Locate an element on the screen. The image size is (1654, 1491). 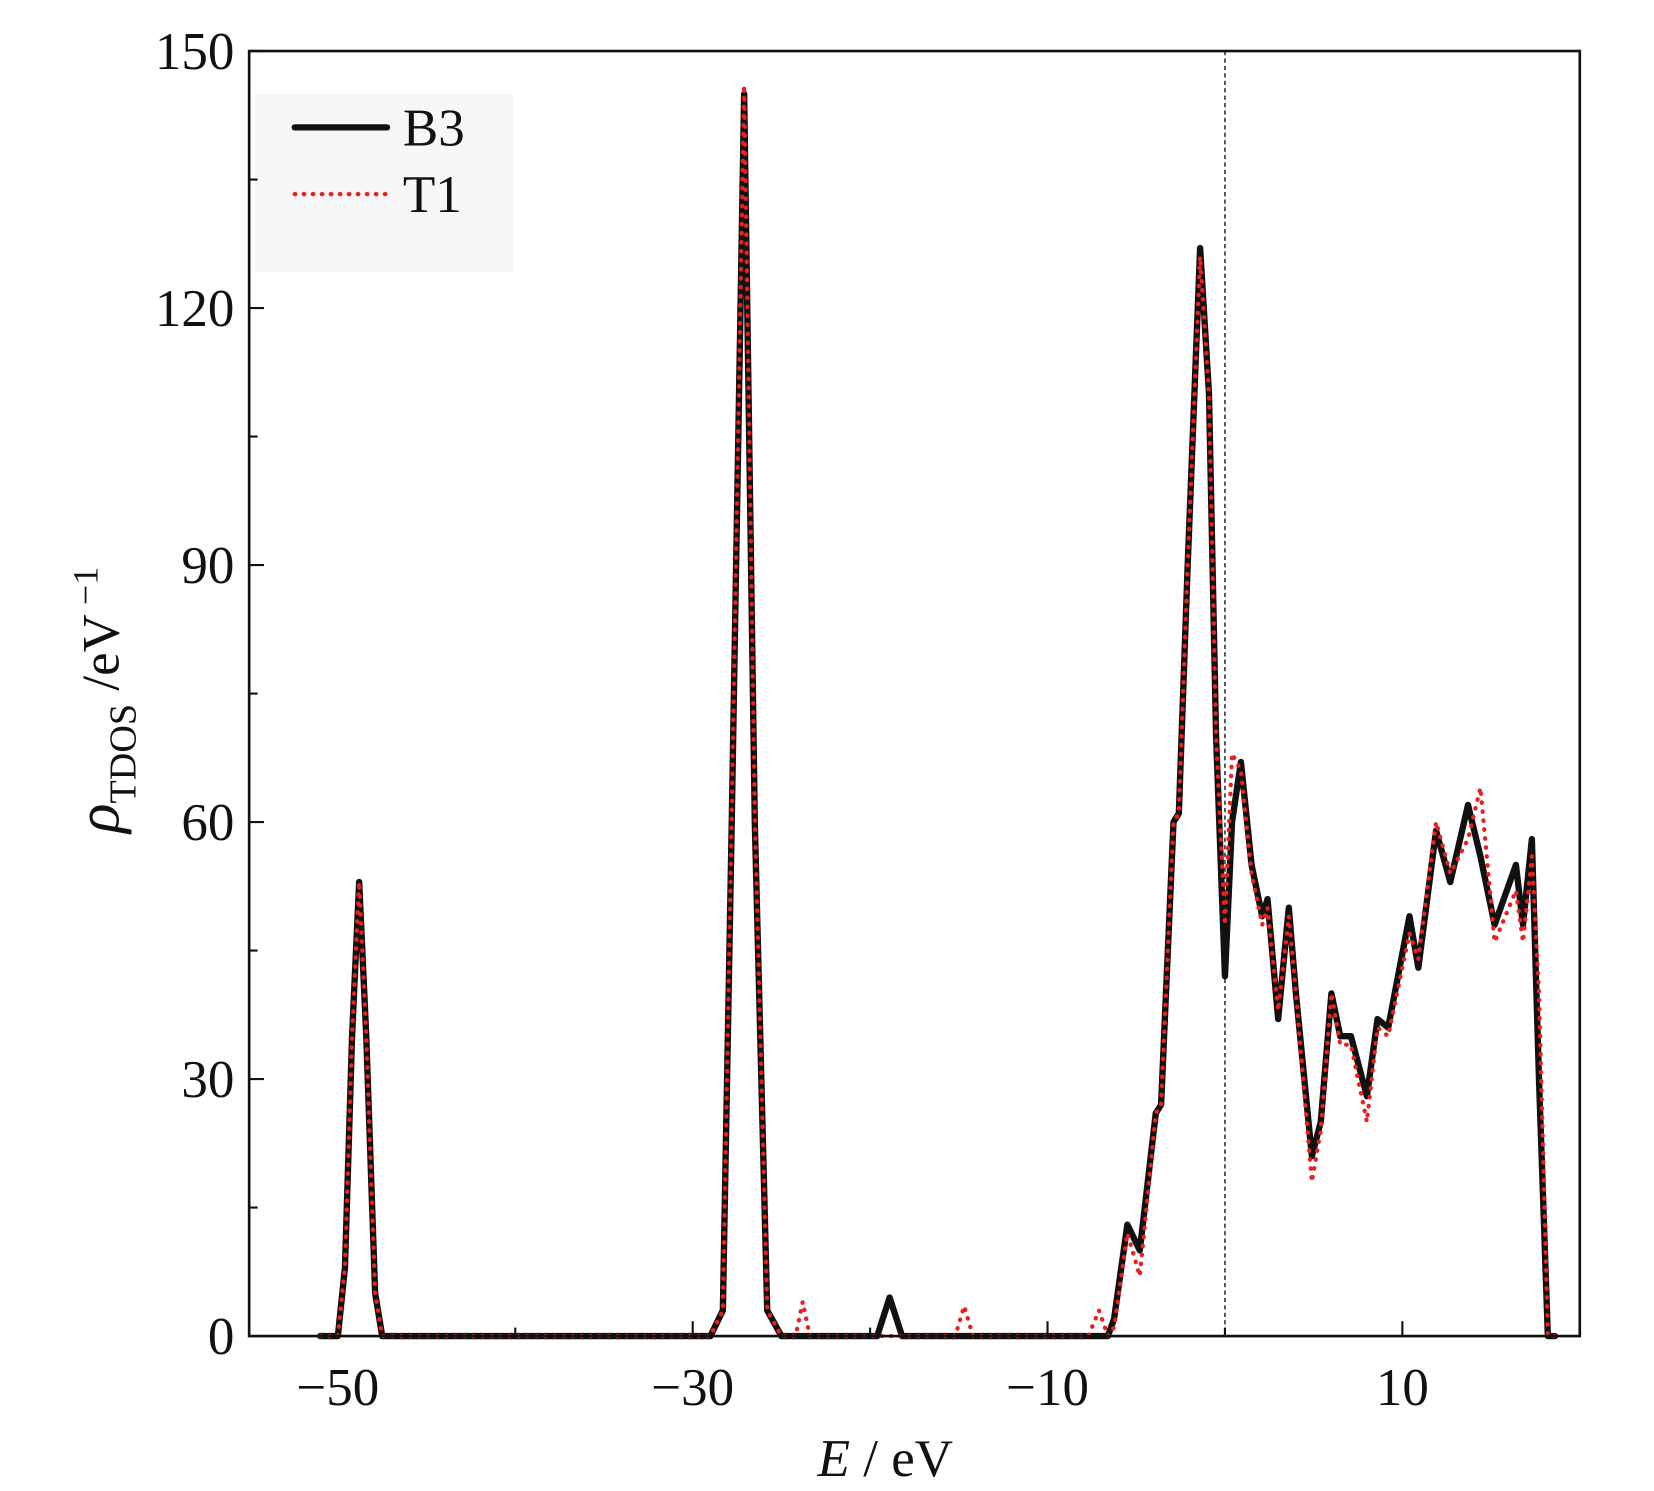
y-axis-label: ρTDOS /eV −1 is located at coordinates (105, 701).